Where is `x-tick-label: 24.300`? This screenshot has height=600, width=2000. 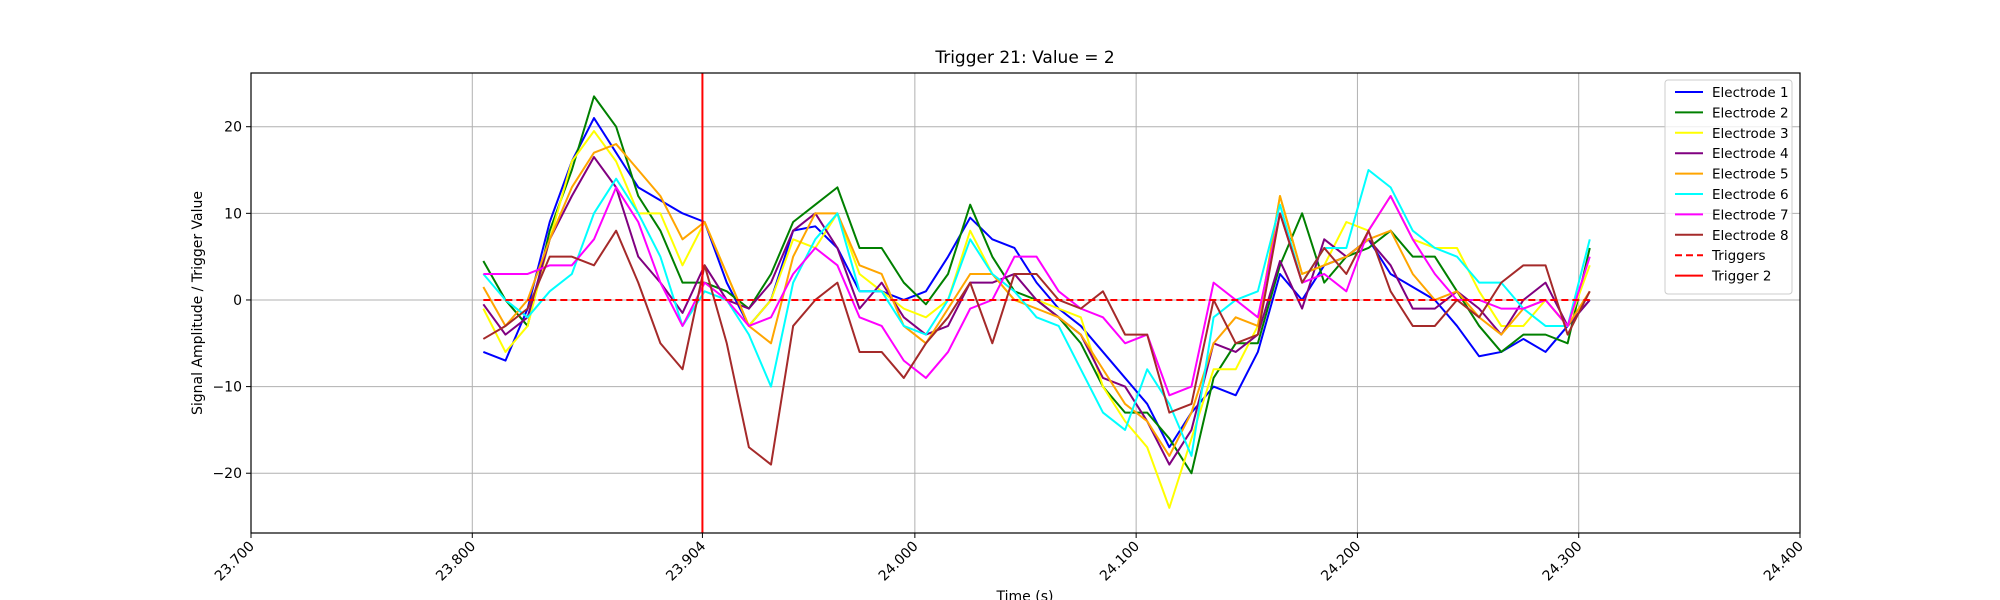
x-tick-label: 24.300 is located at coordinates (1563, 562).